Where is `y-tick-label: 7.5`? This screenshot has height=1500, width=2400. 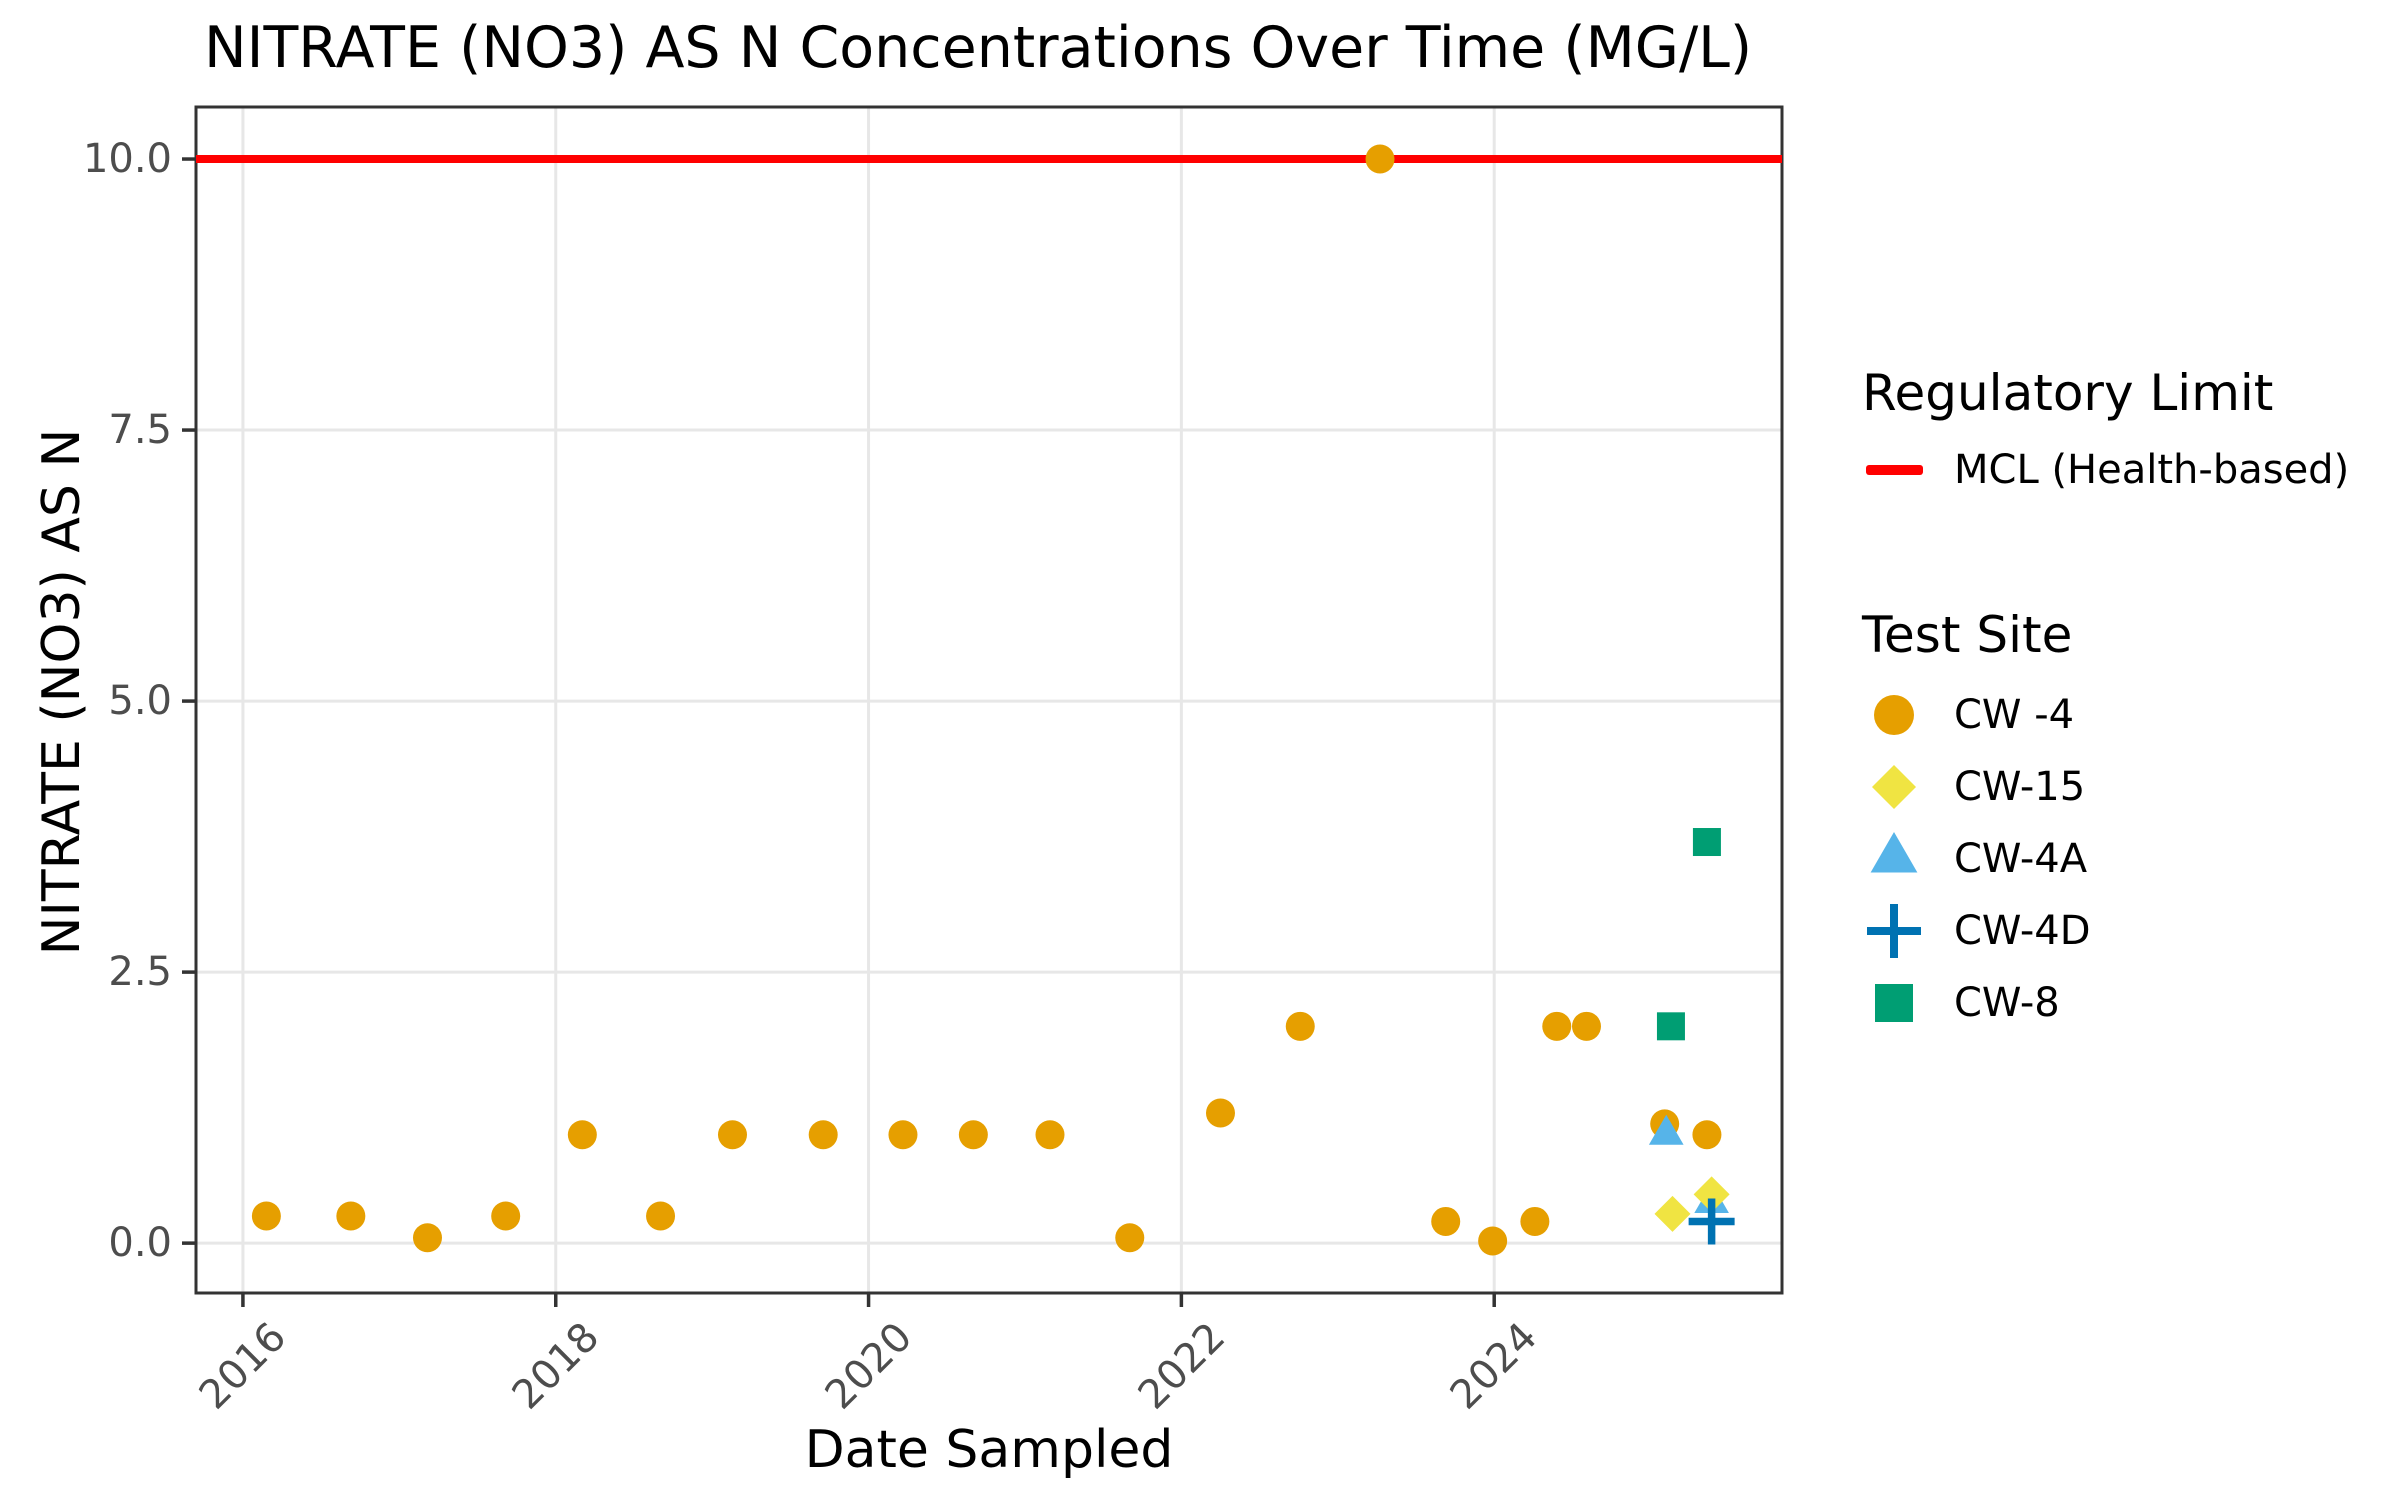 y-tick-label: 7.5 is located at coordinates (140, 430).